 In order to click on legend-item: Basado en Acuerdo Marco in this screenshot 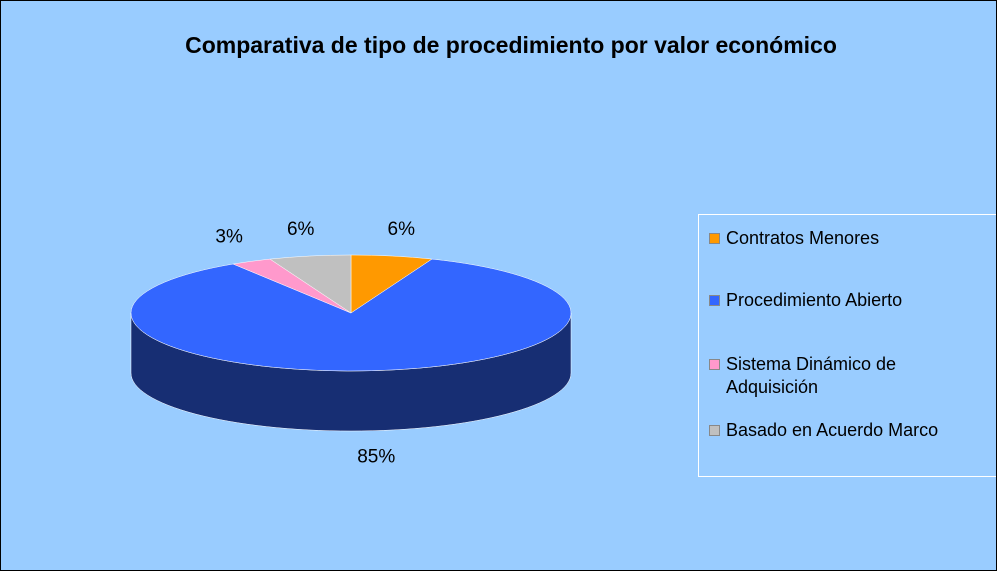, I will do `click(852, 430)`.